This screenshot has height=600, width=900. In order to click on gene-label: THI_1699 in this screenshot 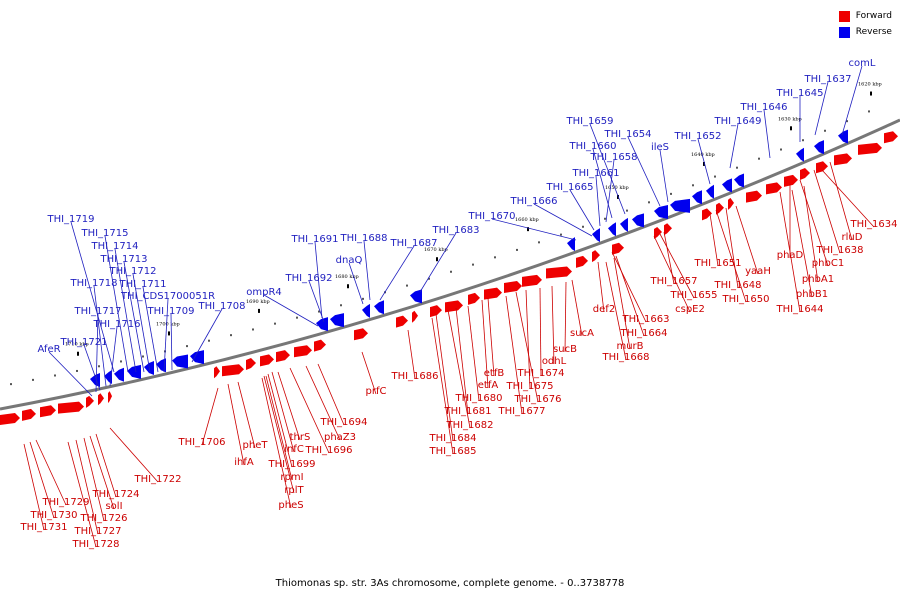, I will do `click(291, 464)`.